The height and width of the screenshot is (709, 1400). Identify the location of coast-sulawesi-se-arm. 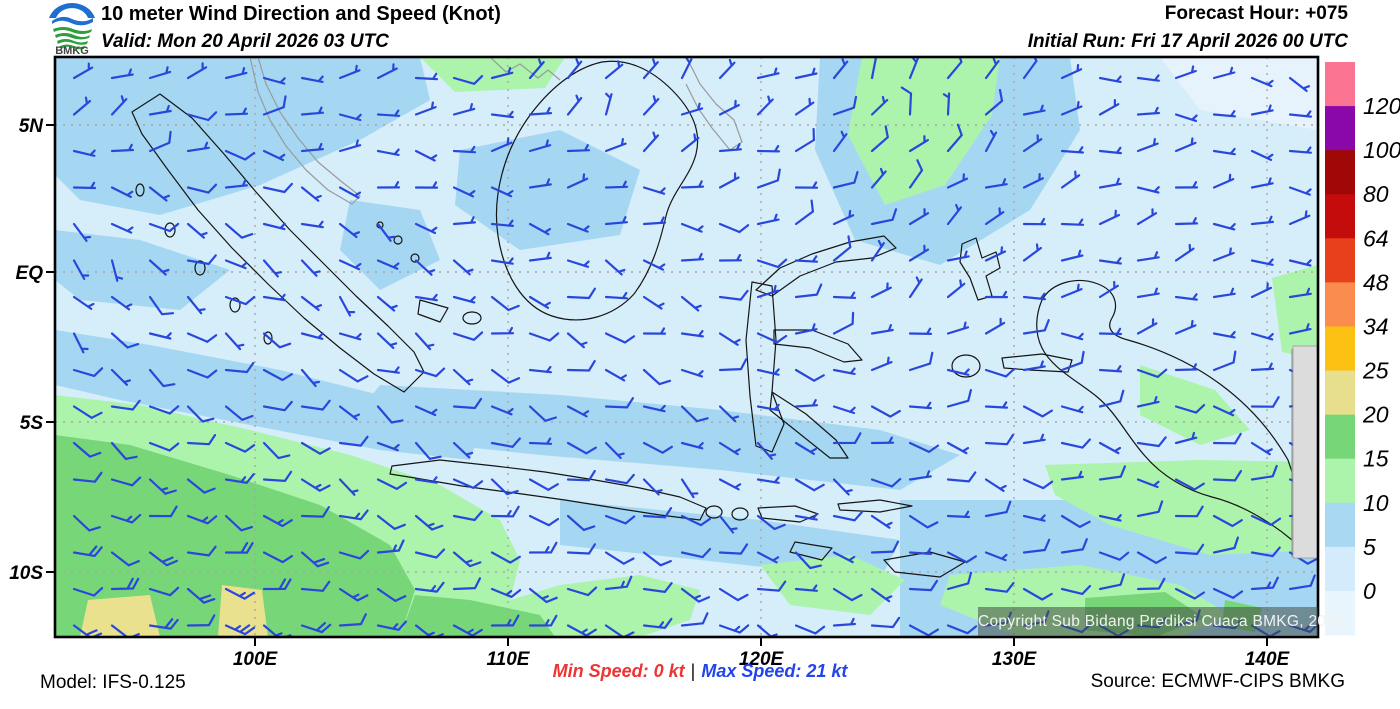
(809, 425).